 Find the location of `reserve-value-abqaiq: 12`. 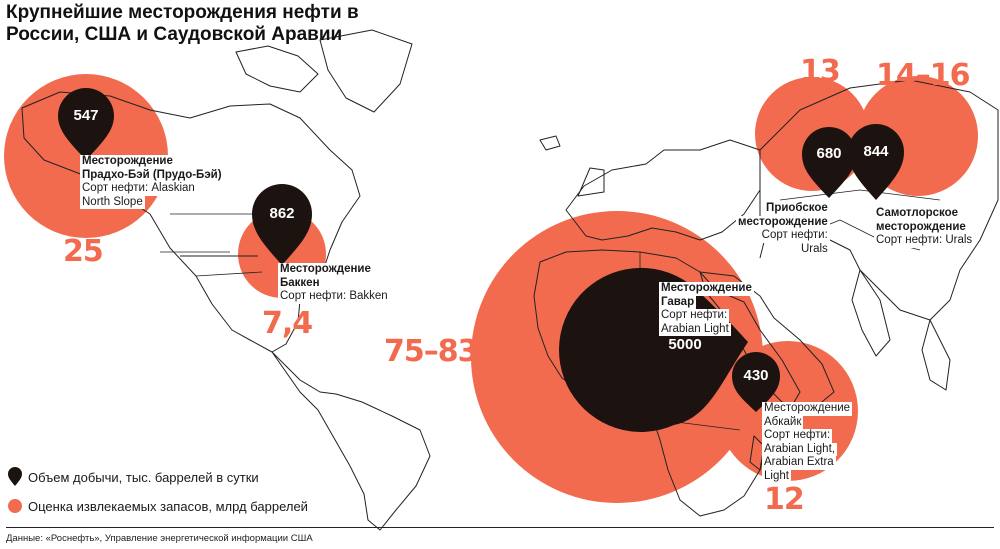

reserve-value-abqaiq: 12 is located at coordinates (784, 499).